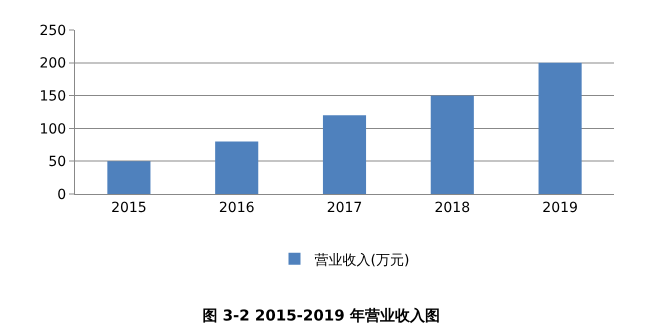  What do you see at coordinates (52, 96) in the screenshot?
I see `y-tick-label: 150` at bounding box center [52, 96].